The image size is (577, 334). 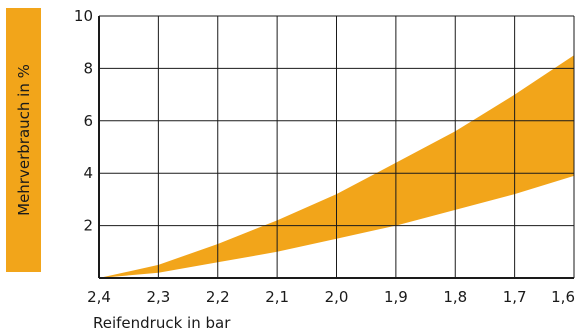 I want to click on y-axis-label-box: Mehrverbrauch in %, so click(x=23, y=140).